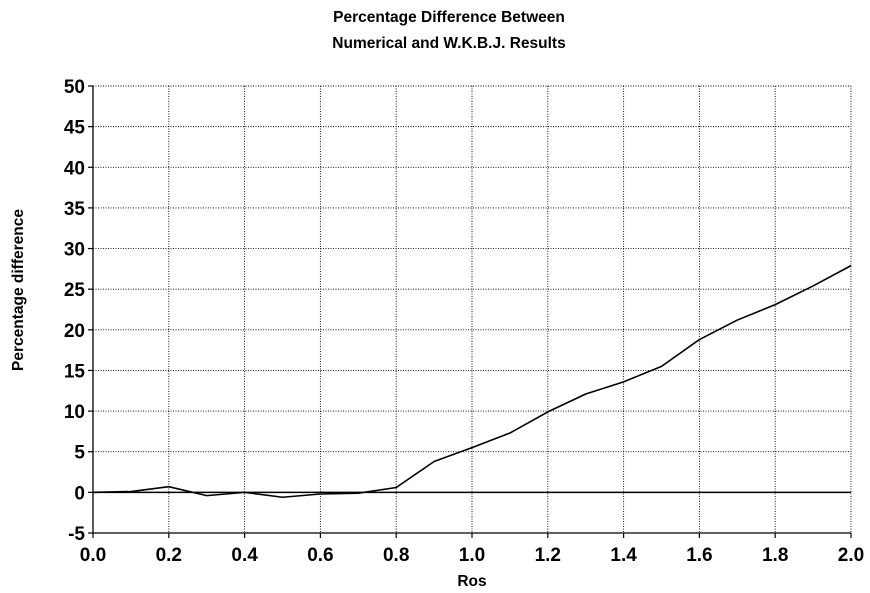 The width and height of the screenshot is (870, 593). I want to click on x-tick-label: 1.8, so click(775, 555).